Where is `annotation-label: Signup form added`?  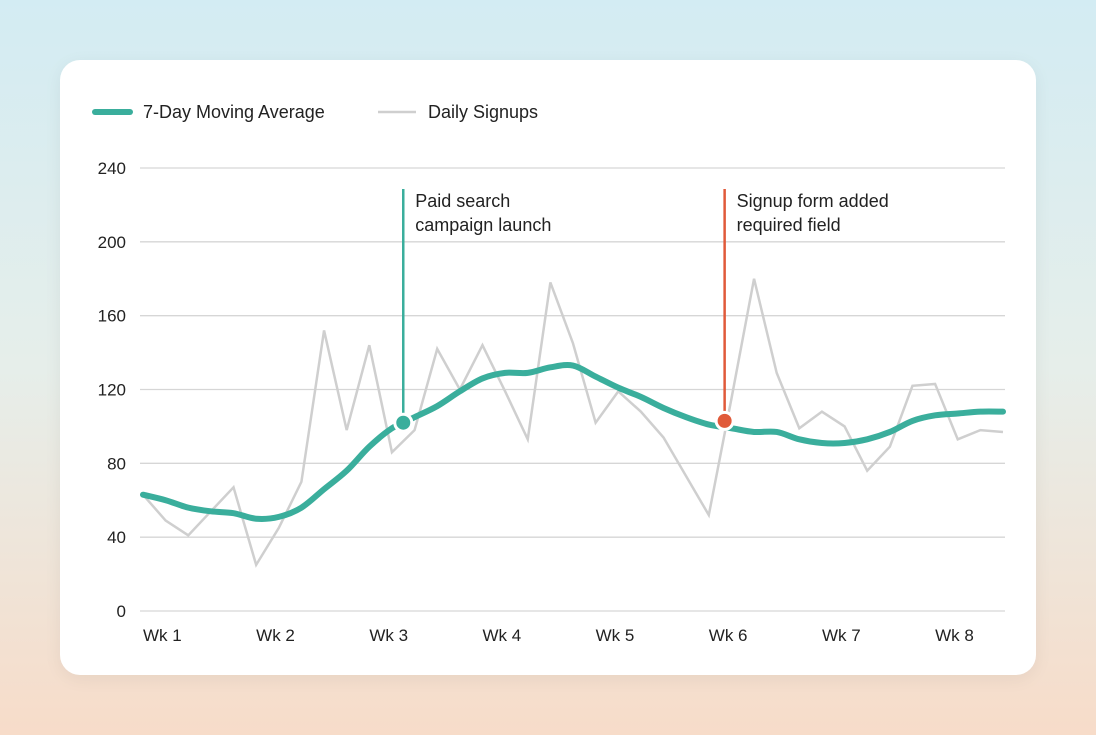
annotation-label: Signup form added is located at coordinates (813, 201).